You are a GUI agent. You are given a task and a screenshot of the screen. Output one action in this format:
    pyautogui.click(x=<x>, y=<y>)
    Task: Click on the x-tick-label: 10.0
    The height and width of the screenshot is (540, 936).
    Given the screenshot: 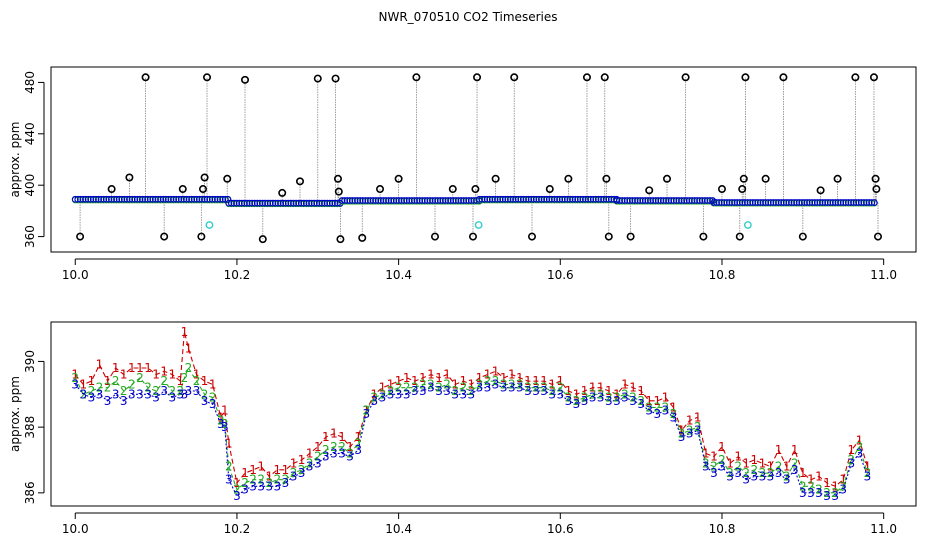 What is the action you would take?
    pyautogui.click(x=75, y=275)
    